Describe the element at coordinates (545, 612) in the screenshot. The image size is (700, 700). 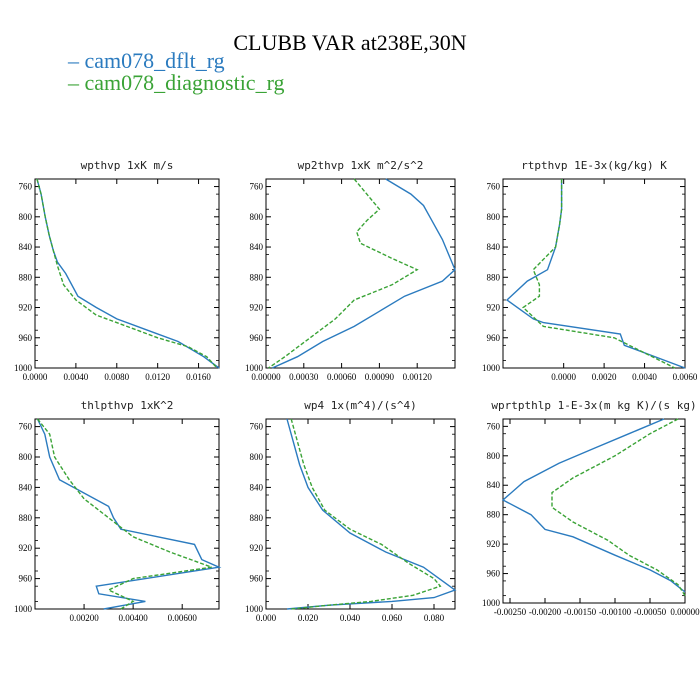
I see `x-tick-label: -0.00200` at that location.